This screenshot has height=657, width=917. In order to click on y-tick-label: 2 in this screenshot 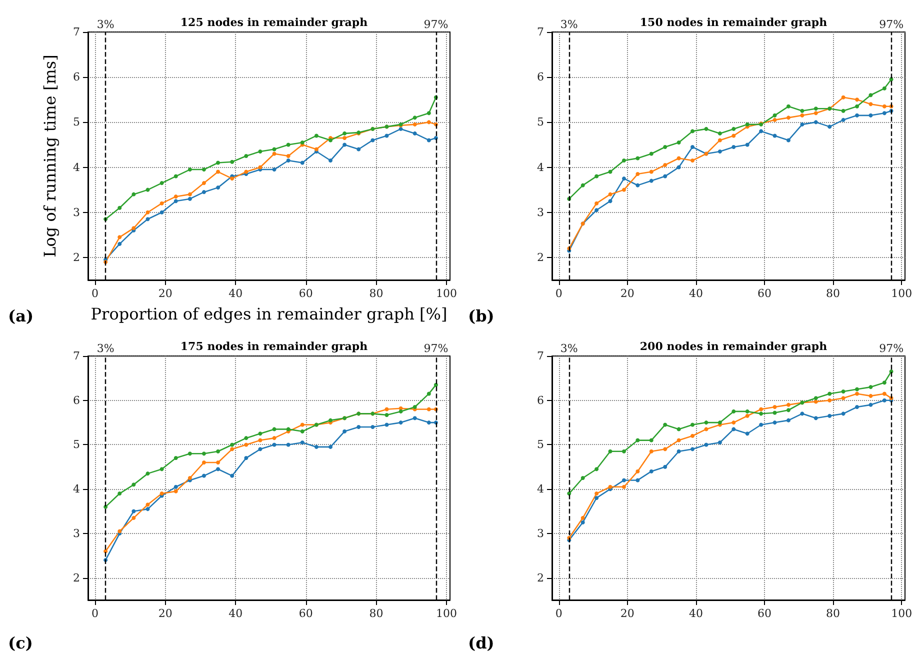, I will do `click(540, 577)`.